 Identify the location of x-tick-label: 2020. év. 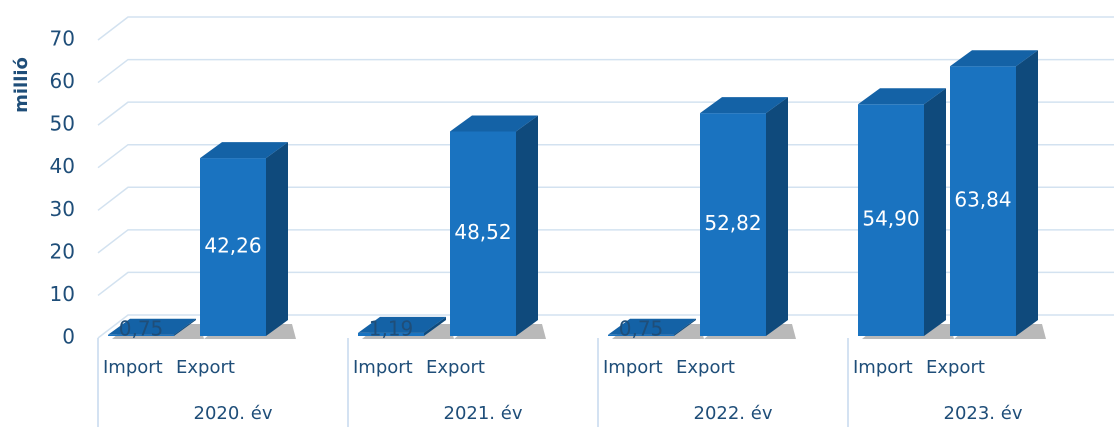
(233, 413).